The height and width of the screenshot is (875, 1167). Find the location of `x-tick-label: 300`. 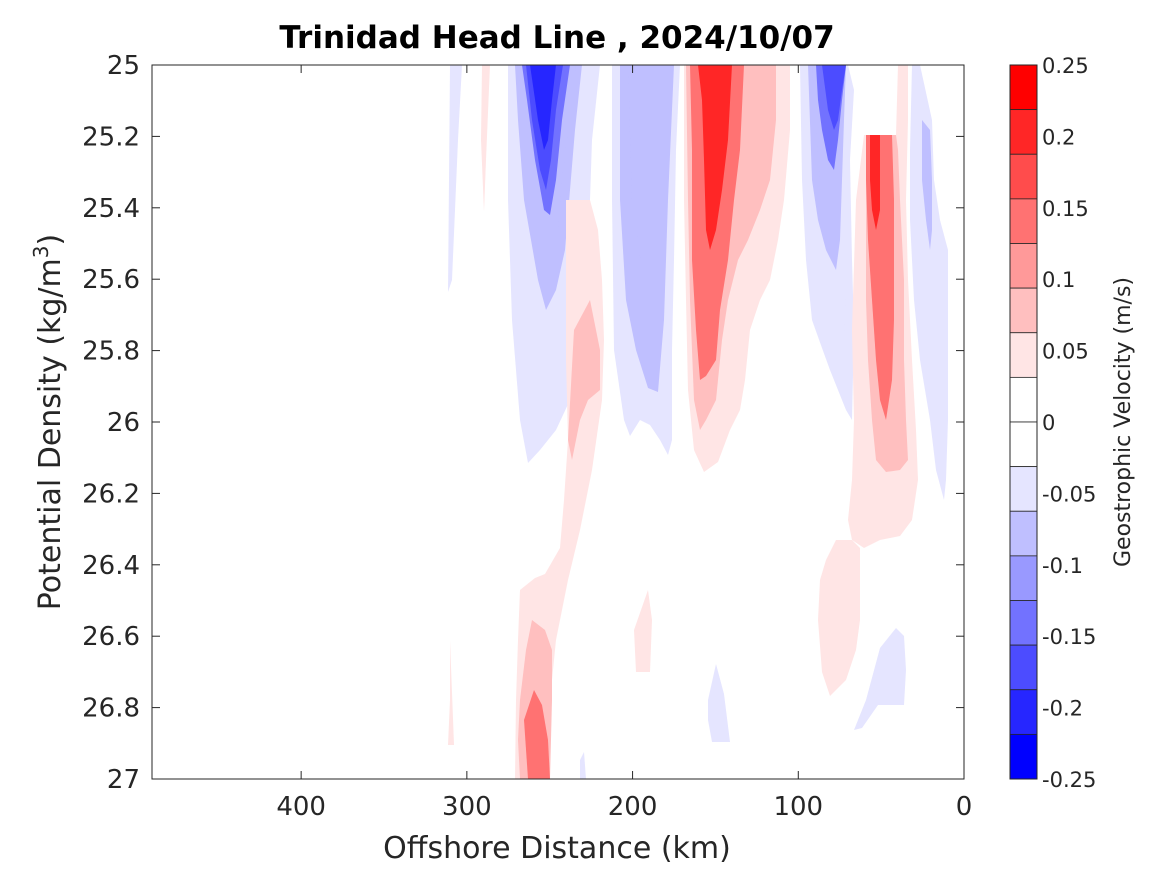

x-tick-label: 300 is located at coordinates (467, 807).